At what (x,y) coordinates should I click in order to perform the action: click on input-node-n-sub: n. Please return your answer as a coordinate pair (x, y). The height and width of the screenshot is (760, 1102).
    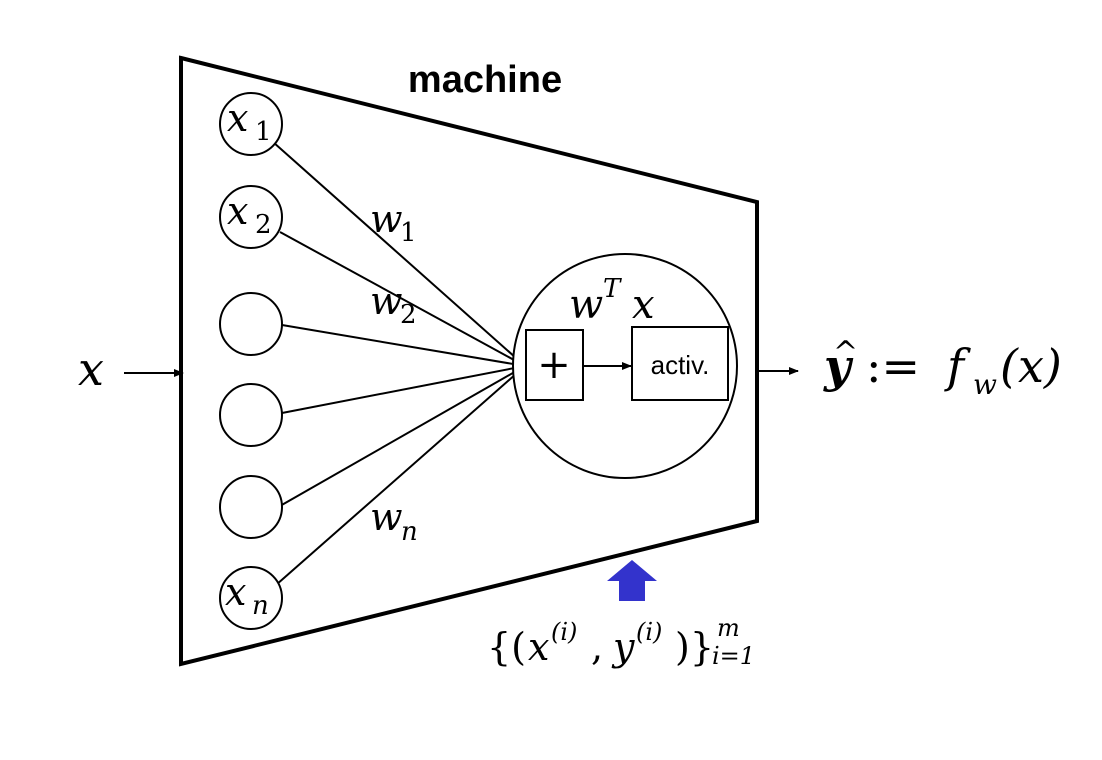
    Looking at the image, I should click on (260, 606).